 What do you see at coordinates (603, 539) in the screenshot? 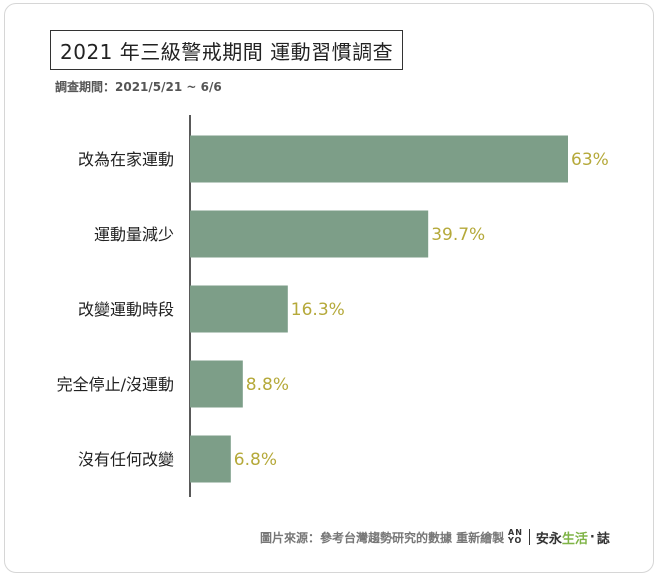
I see `brand-name-part3: 誌` at bounding box center [603, 539].